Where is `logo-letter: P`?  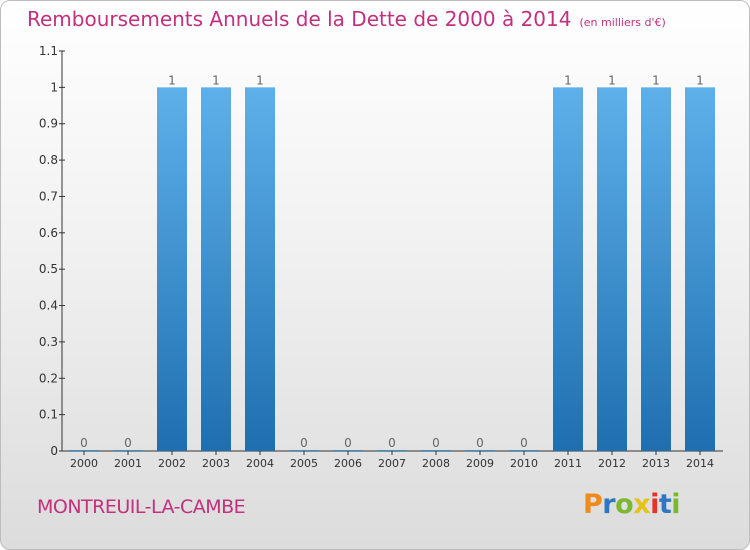 logo-letter: P is located at coordinates (593, 504).